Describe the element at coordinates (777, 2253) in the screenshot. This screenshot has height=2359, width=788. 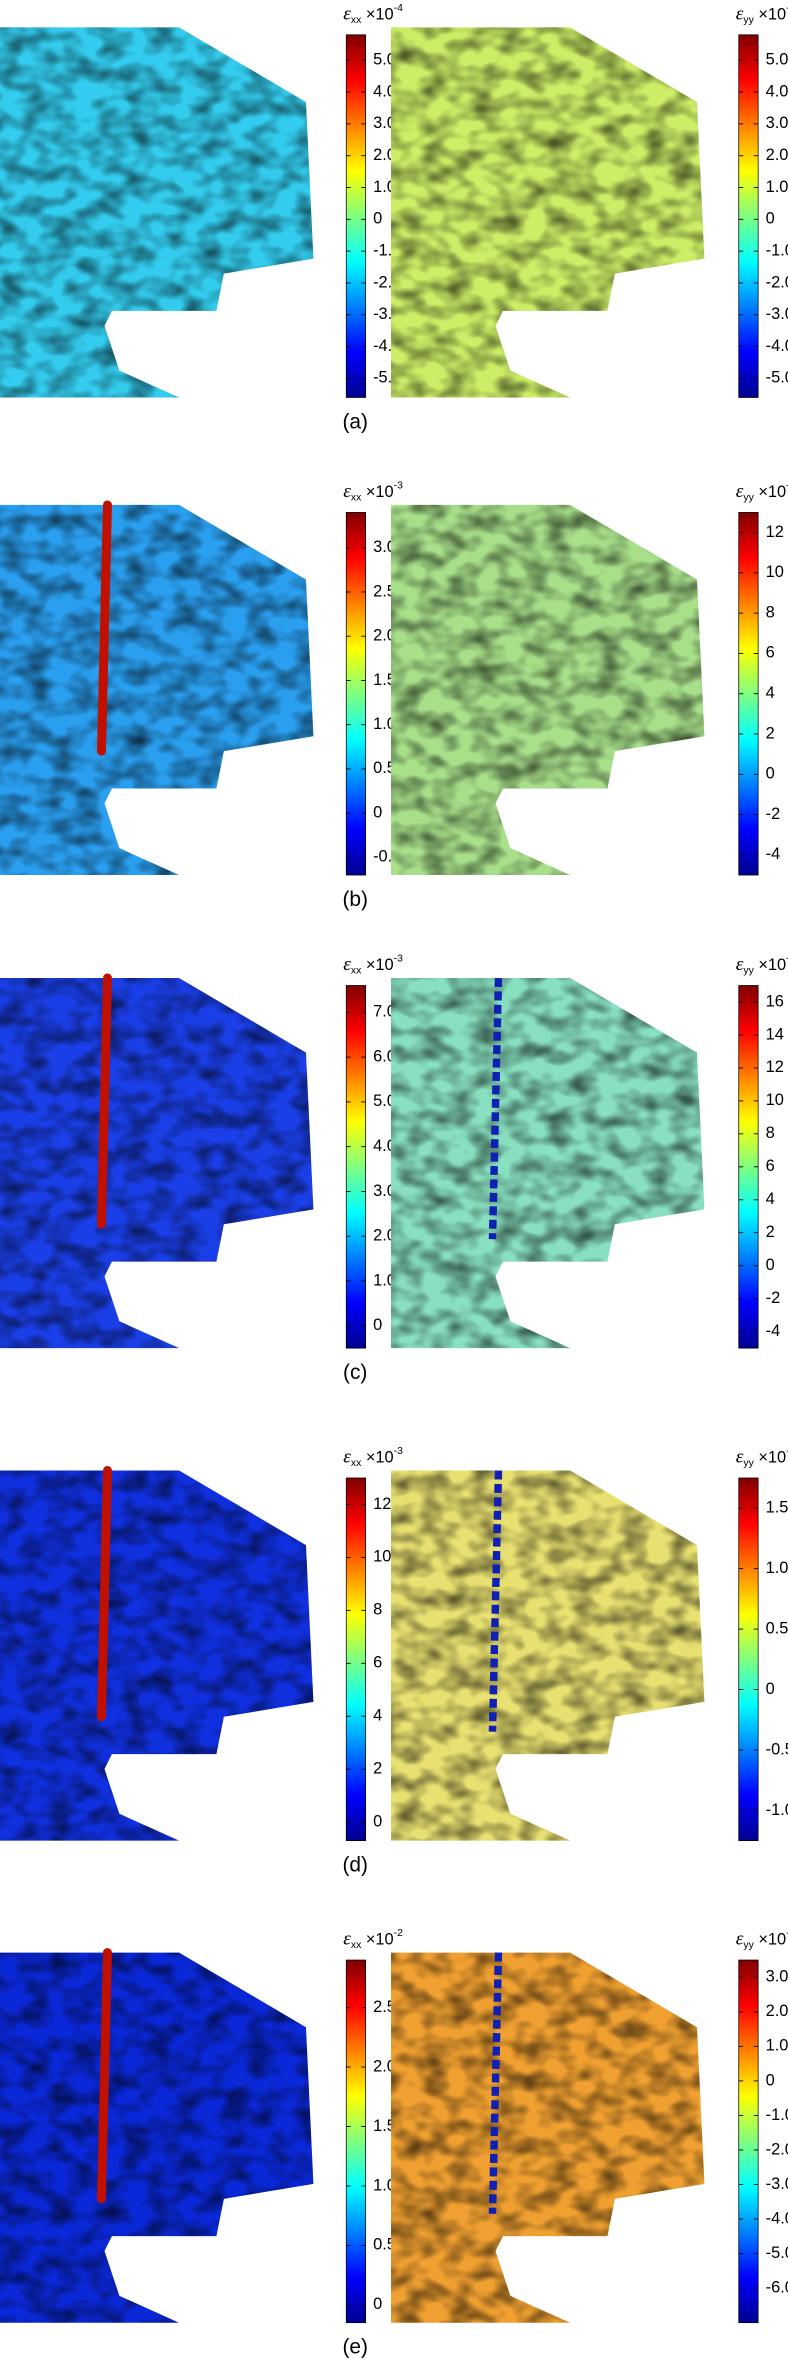
I see `colorbar-tick-label: -5.0` at that location.